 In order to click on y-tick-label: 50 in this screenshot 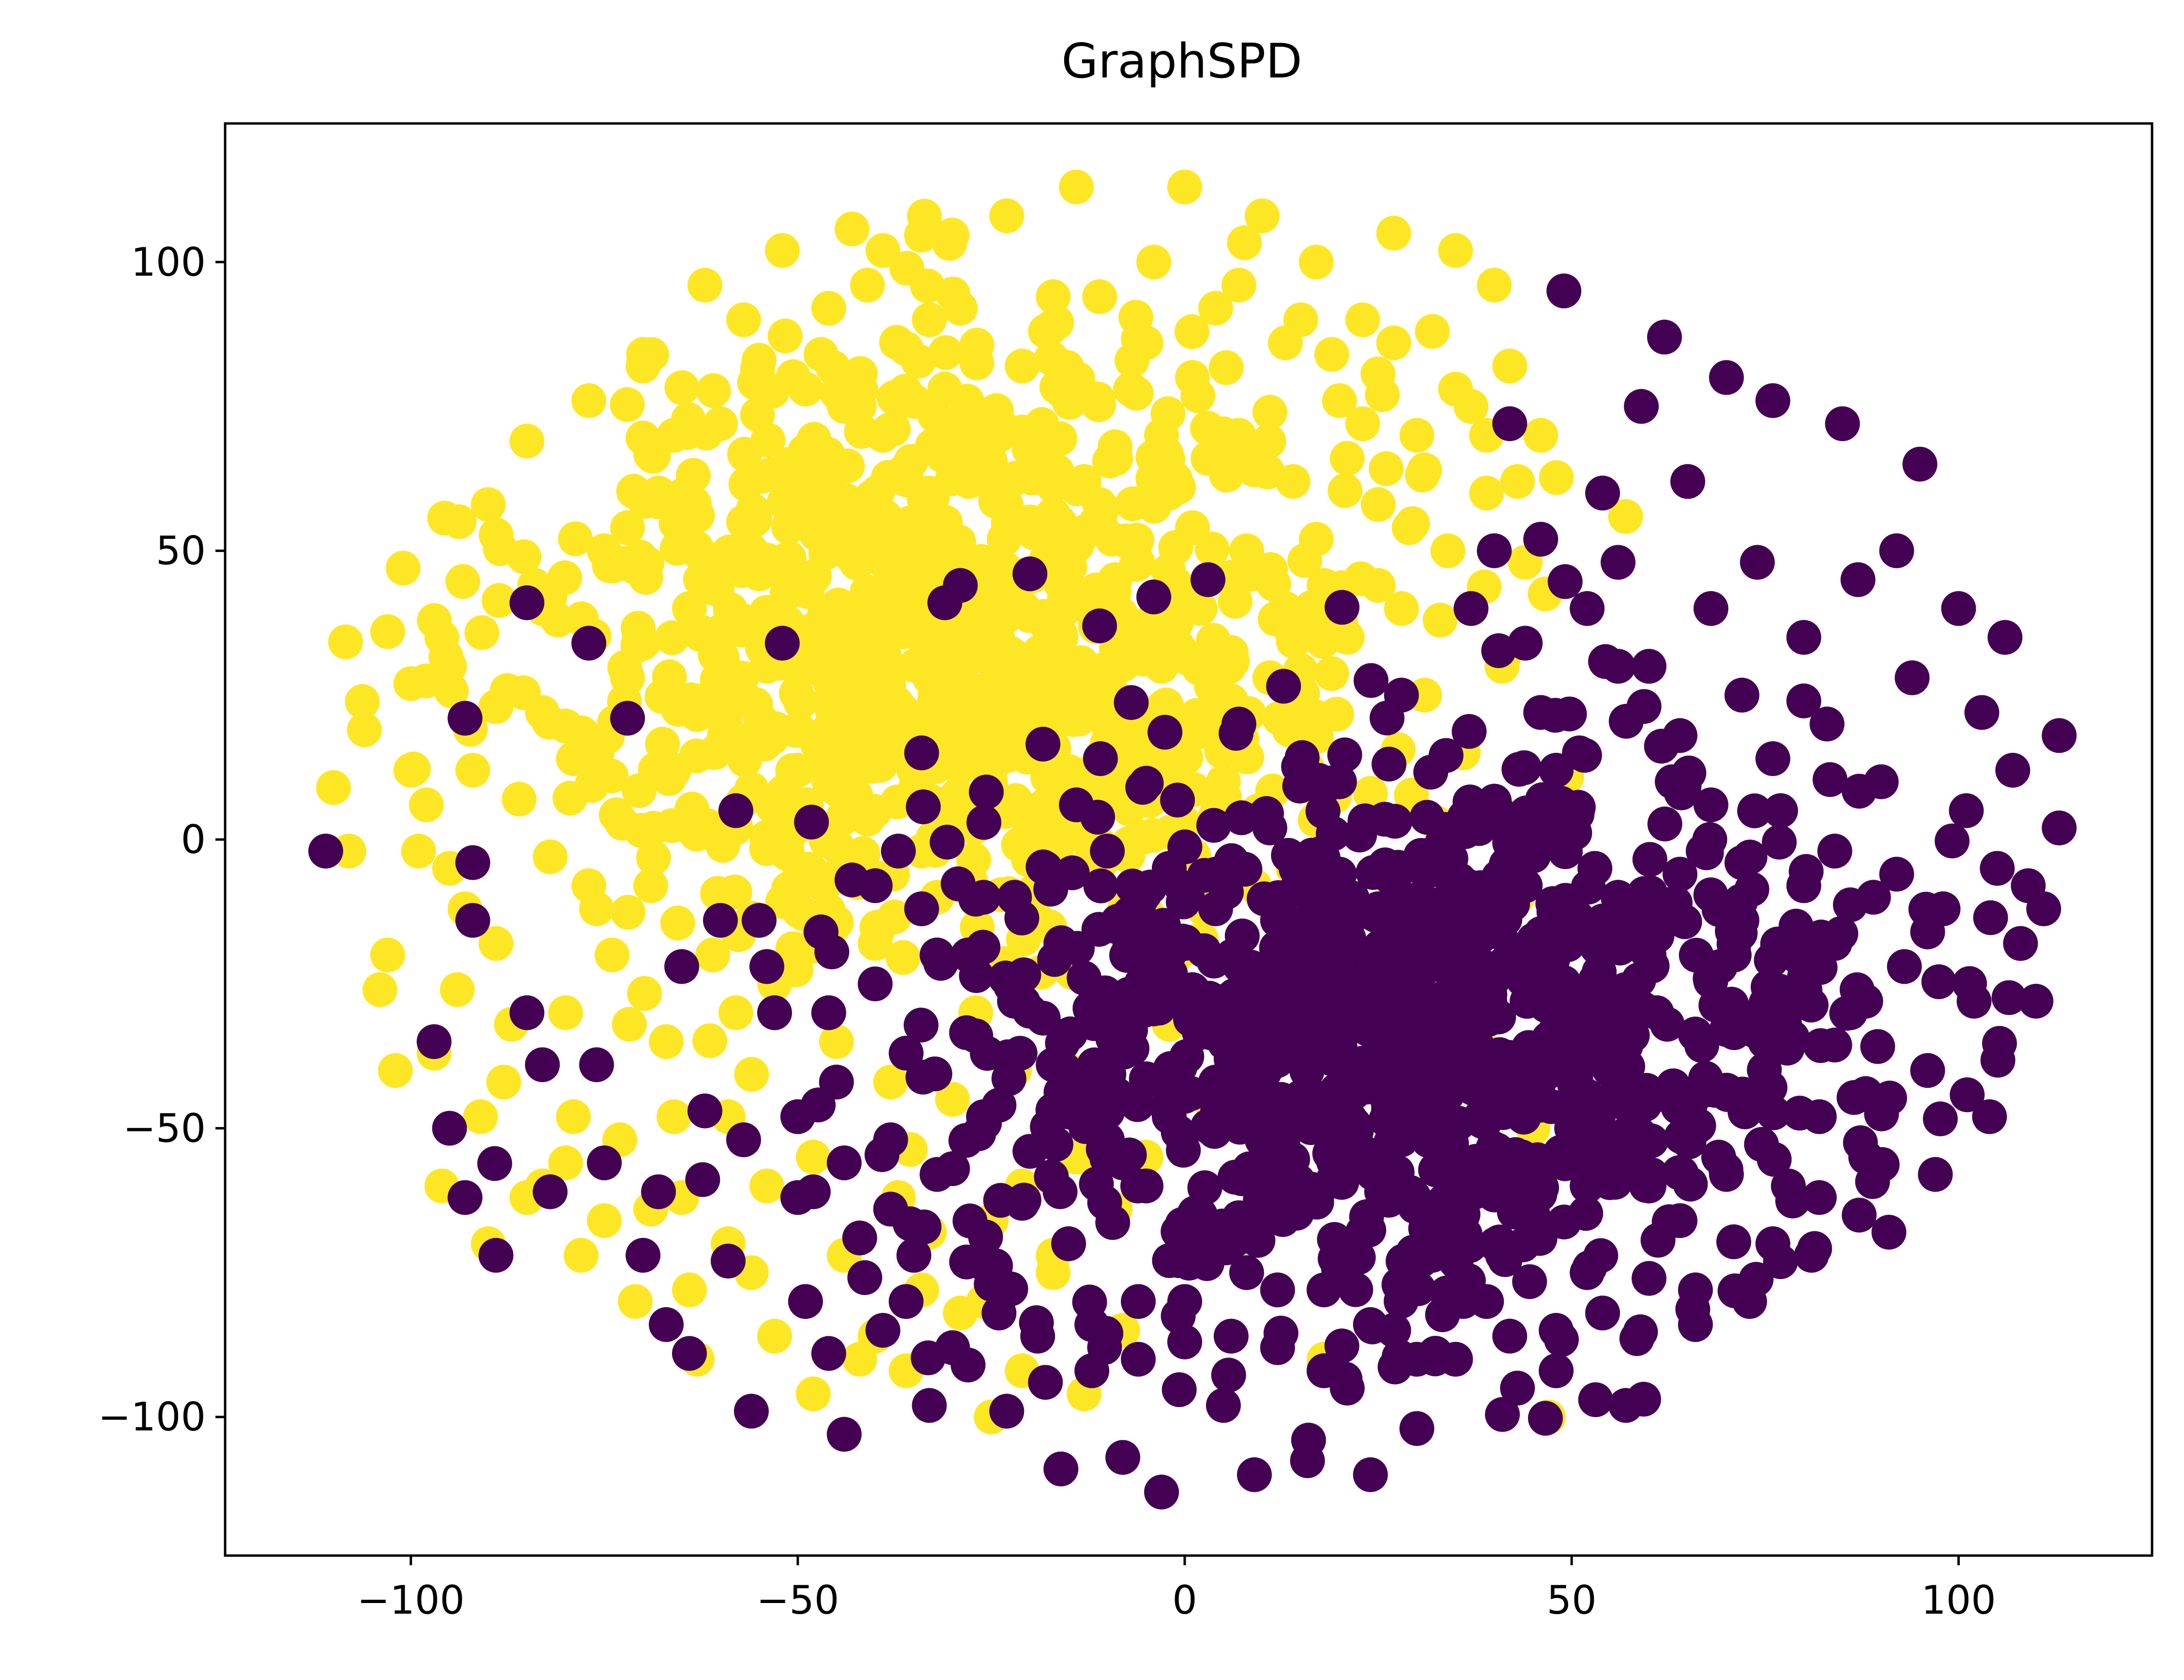, I will do `click(181, 552)`.